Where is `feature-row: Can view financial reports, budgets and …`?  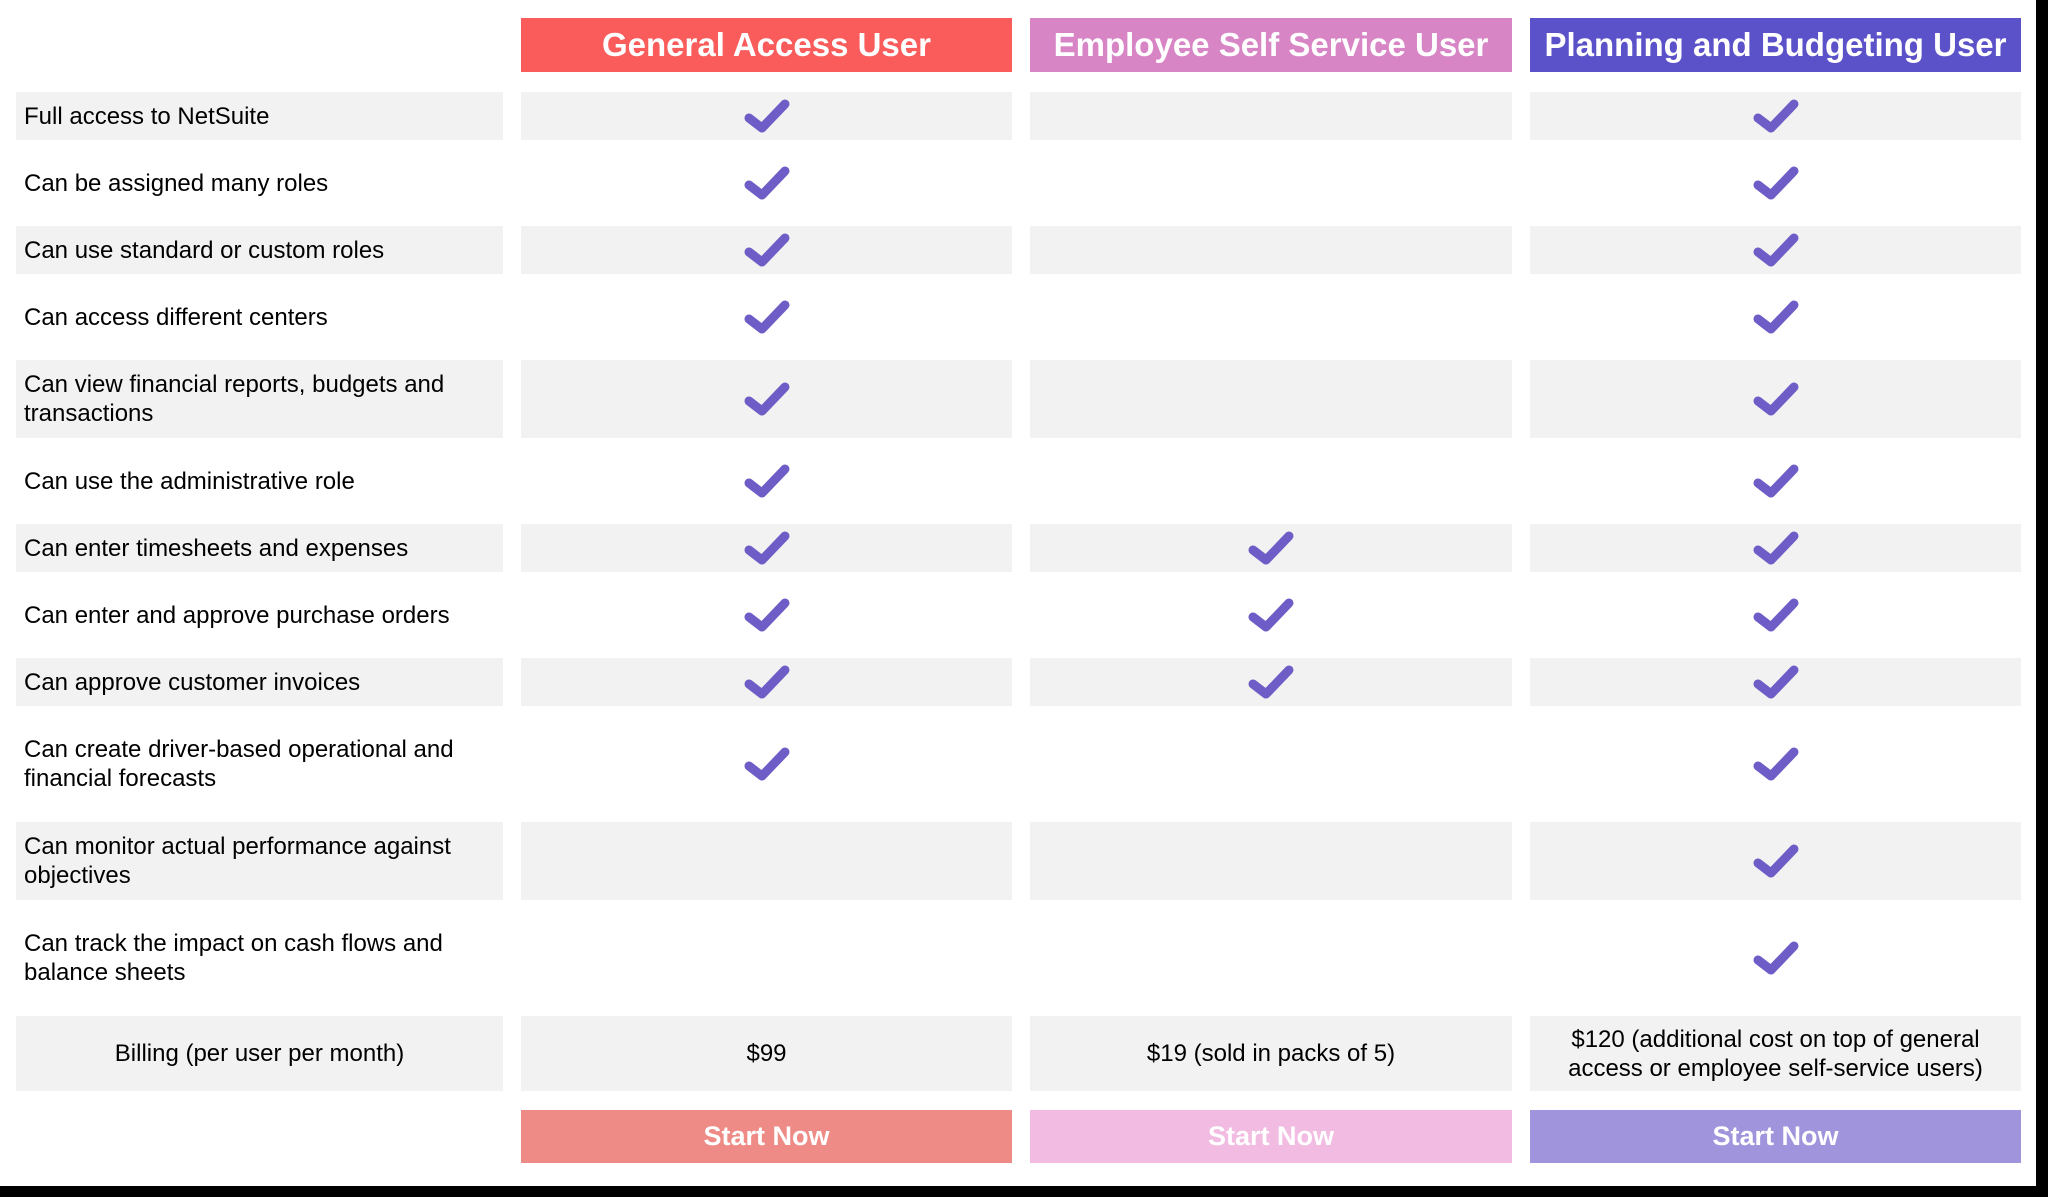
feature-row: Can view financial reports, budgets and … is located at coordinates (1018, 399).